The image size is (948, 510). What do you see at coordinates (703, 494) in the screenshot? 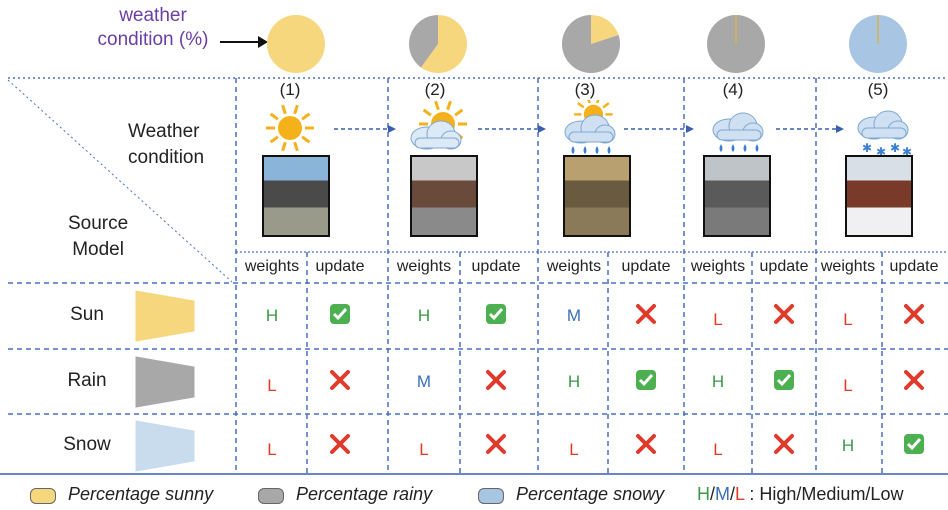
I see `legend-key-h: H` at bounding box center [703, 494].